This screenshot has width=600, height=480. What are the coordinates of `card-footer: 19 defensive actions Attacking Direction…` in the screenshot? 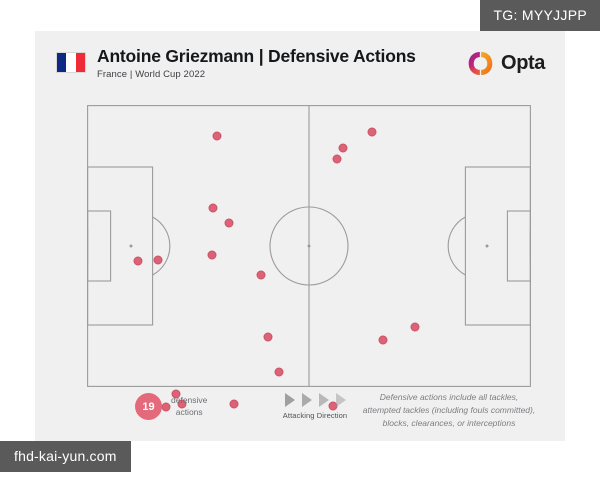 It's located at (300, 414).